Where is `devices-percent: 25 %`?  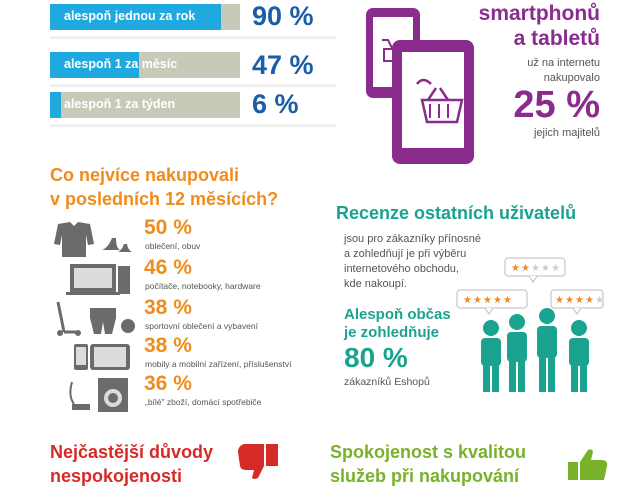 devices-percent: 25 % is located at coordinates (556, 105).